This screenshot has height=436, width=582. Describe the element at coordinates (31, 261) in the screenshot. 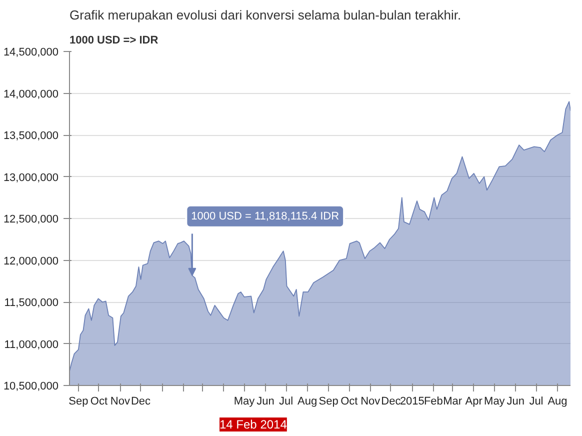

I see `y-tick-label: 12,000,000` at that location.